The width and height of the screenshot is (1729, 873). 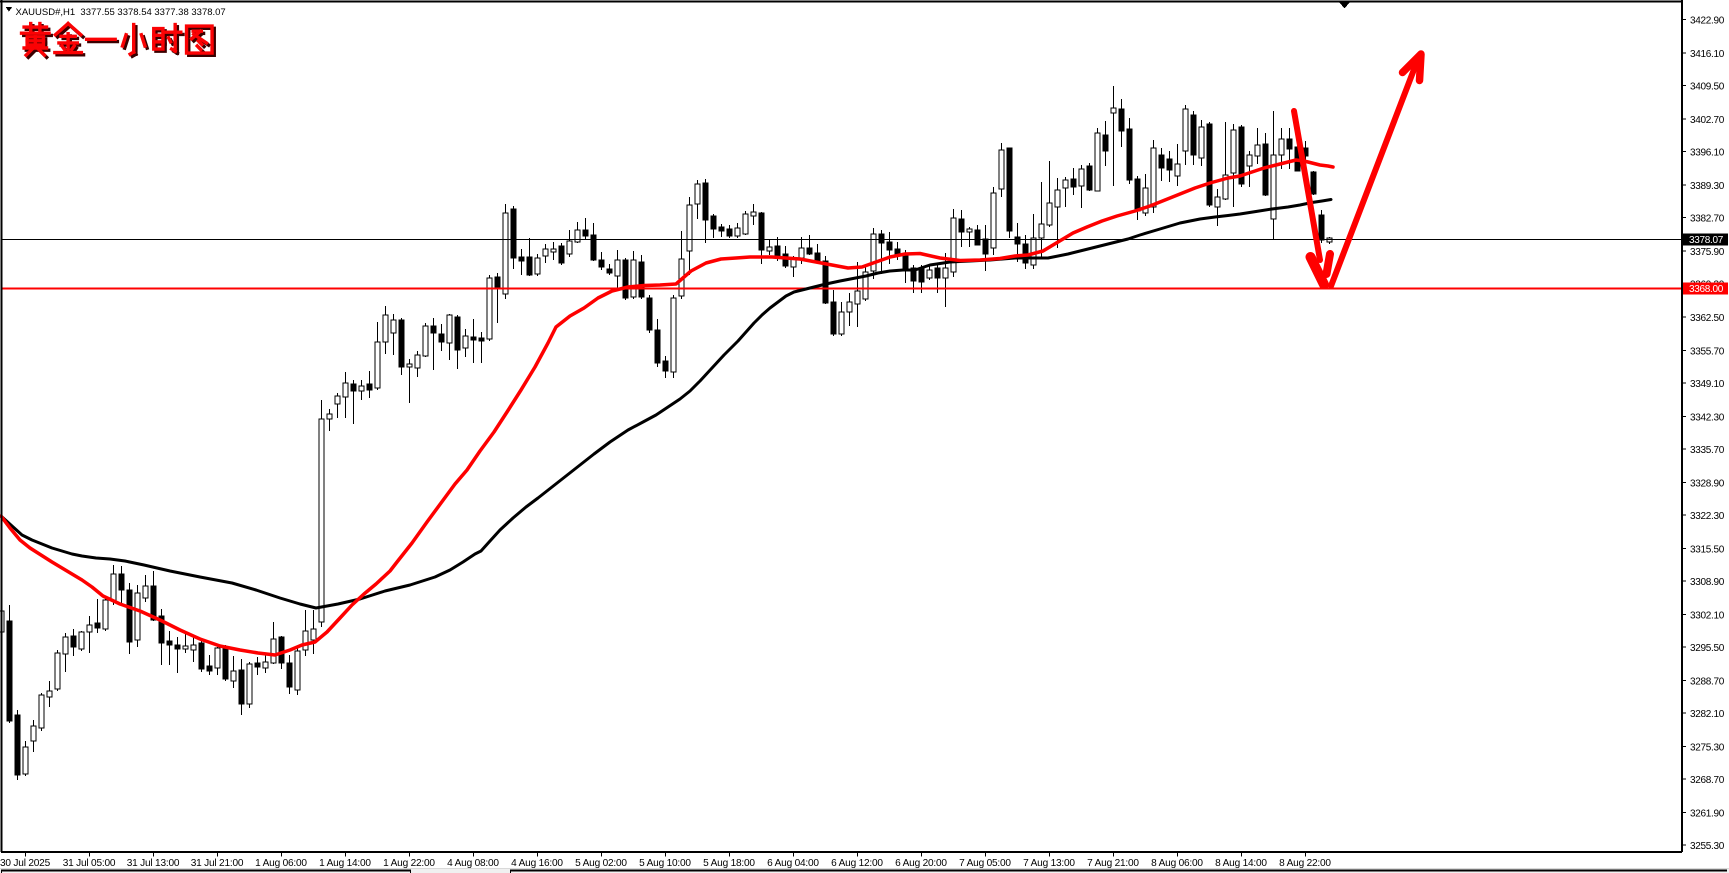 I want to click on svg-text: 3342.30, so click(x=1707, y=417).